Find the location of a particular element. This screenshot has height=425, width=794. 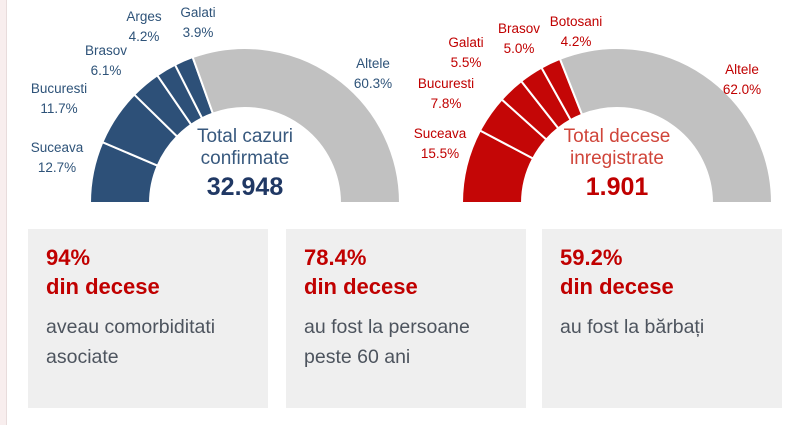

slice-name: Arges is located at coordinates (144, 16).